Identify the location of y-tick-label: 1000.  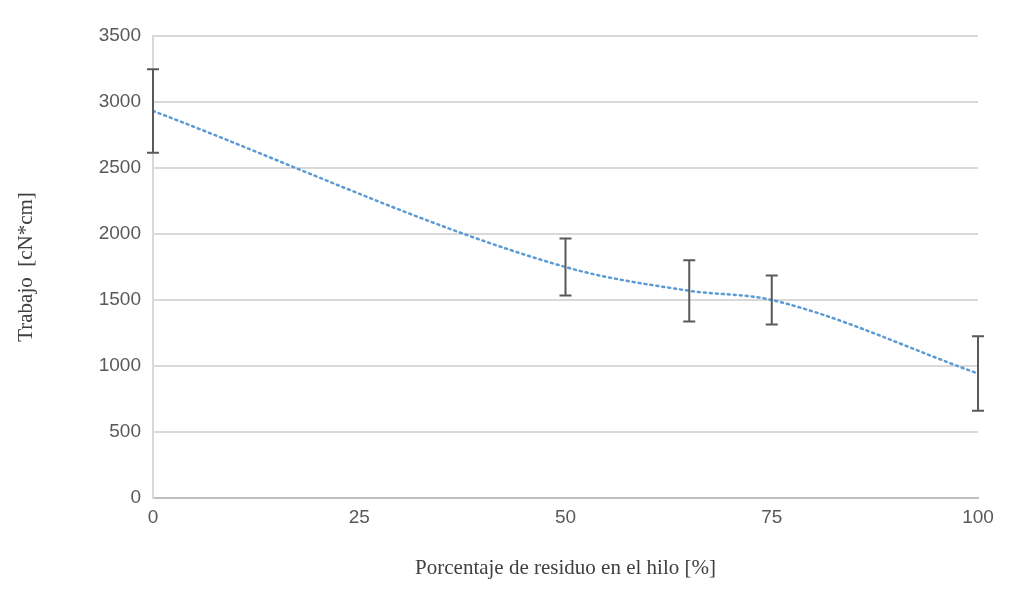
(119, 365).